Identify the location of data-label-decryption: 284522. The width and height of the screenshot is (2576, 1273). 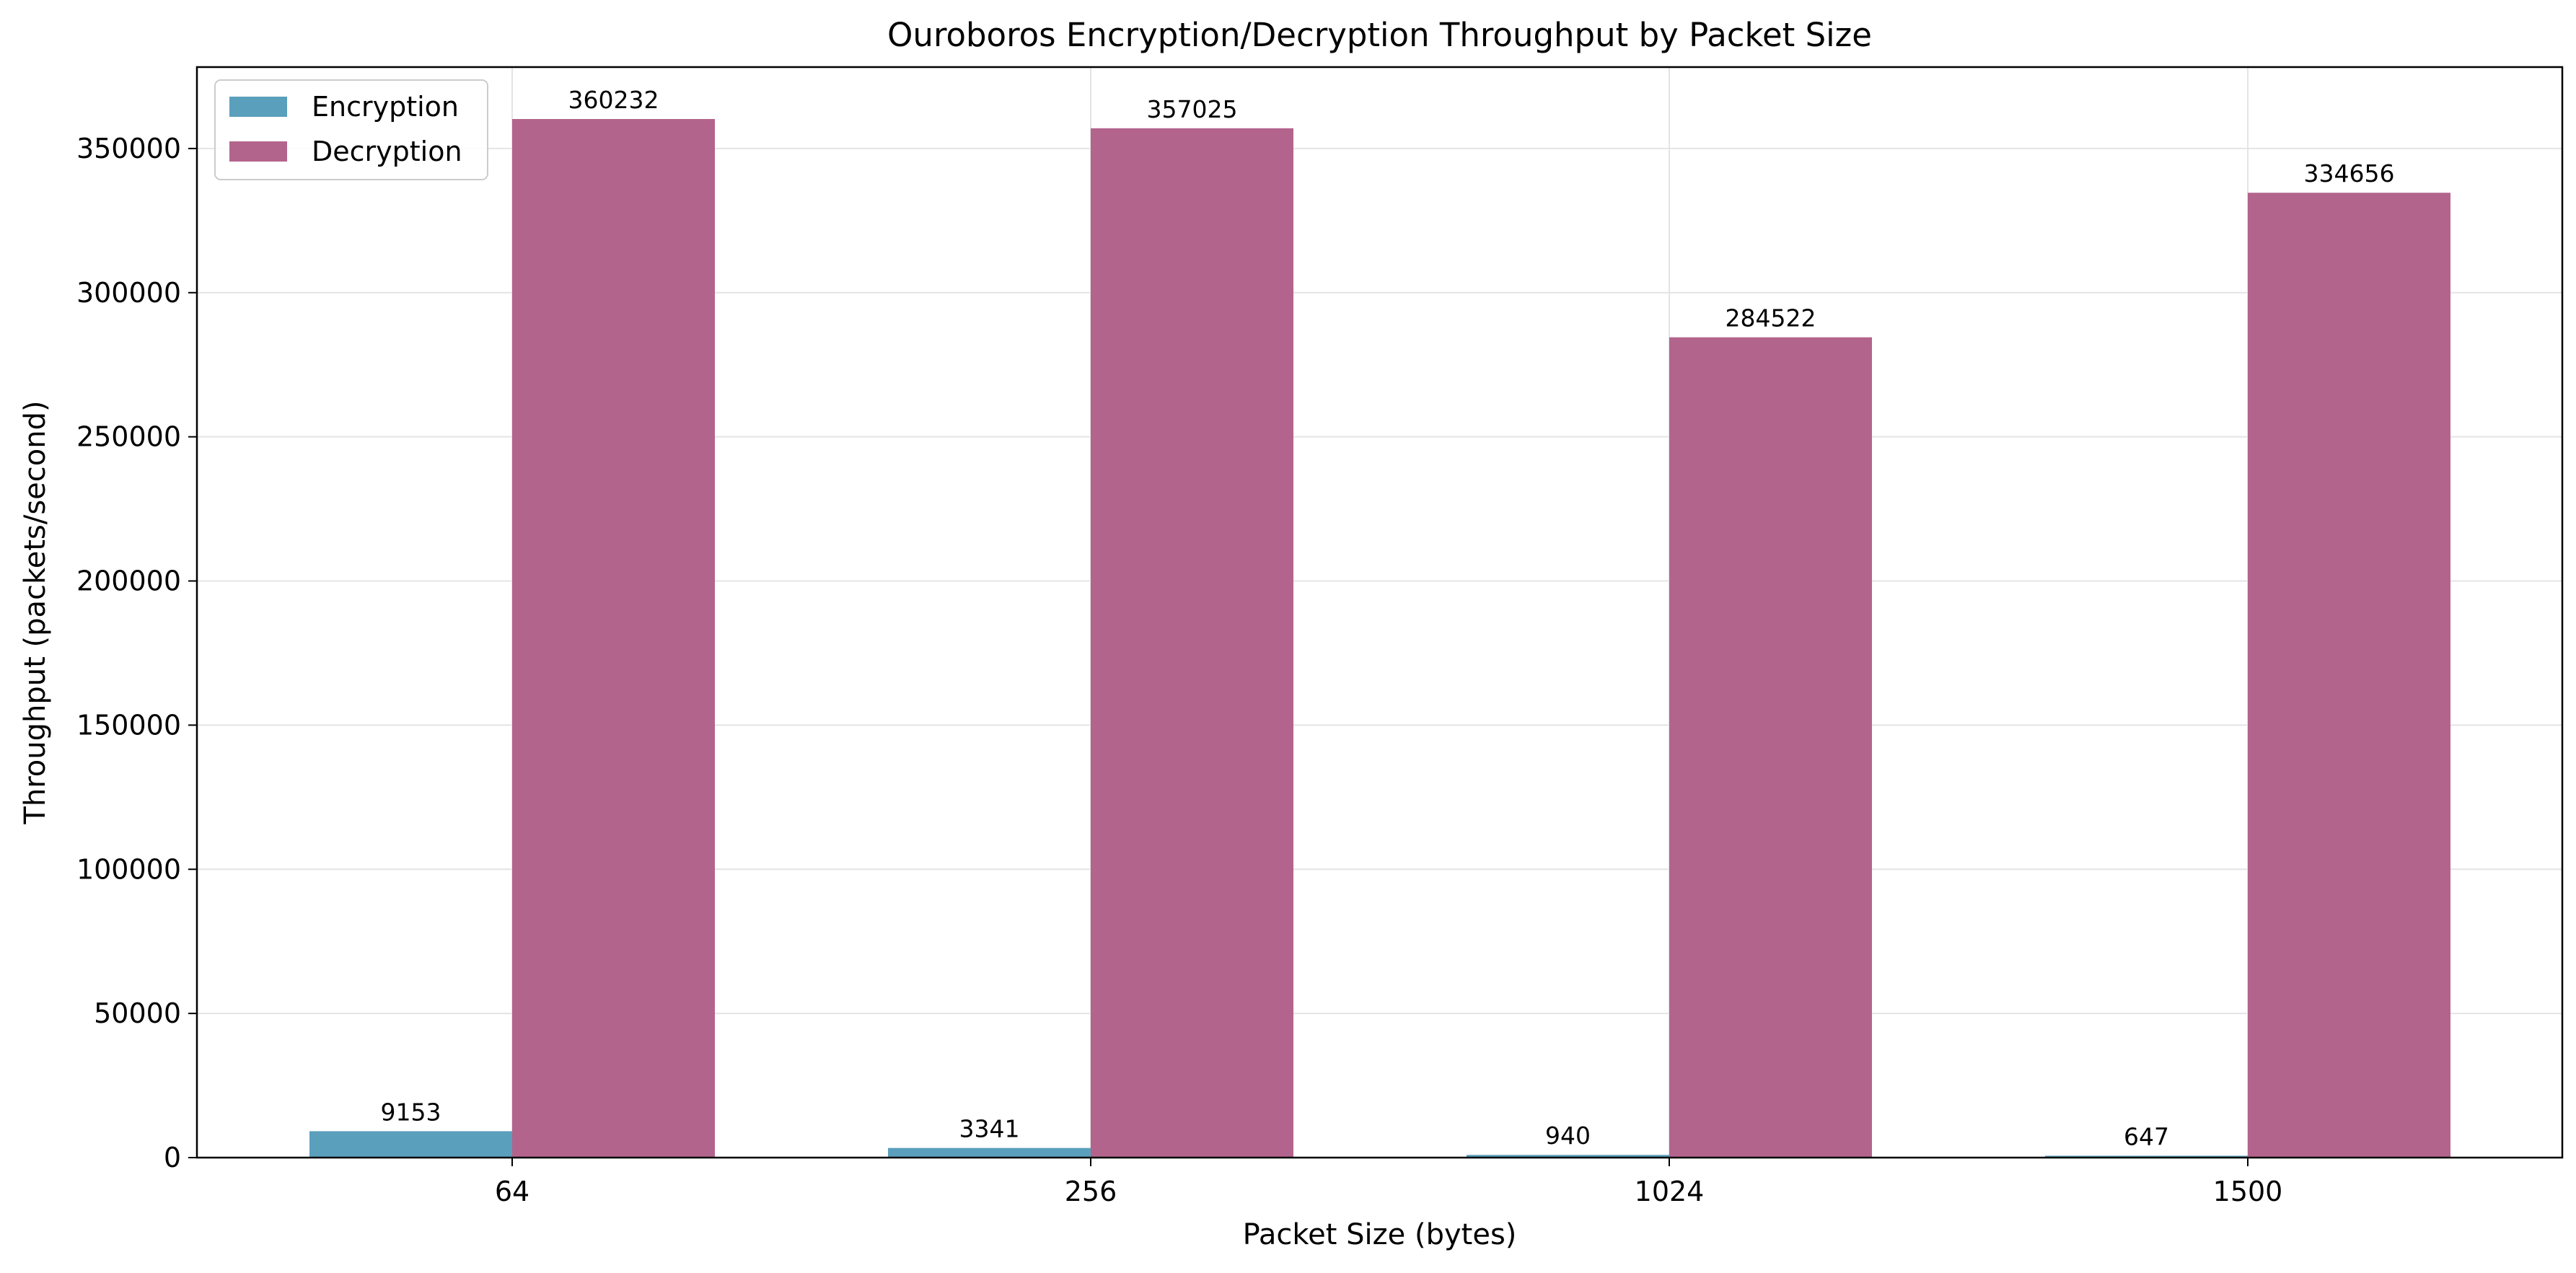
(1771, 318).